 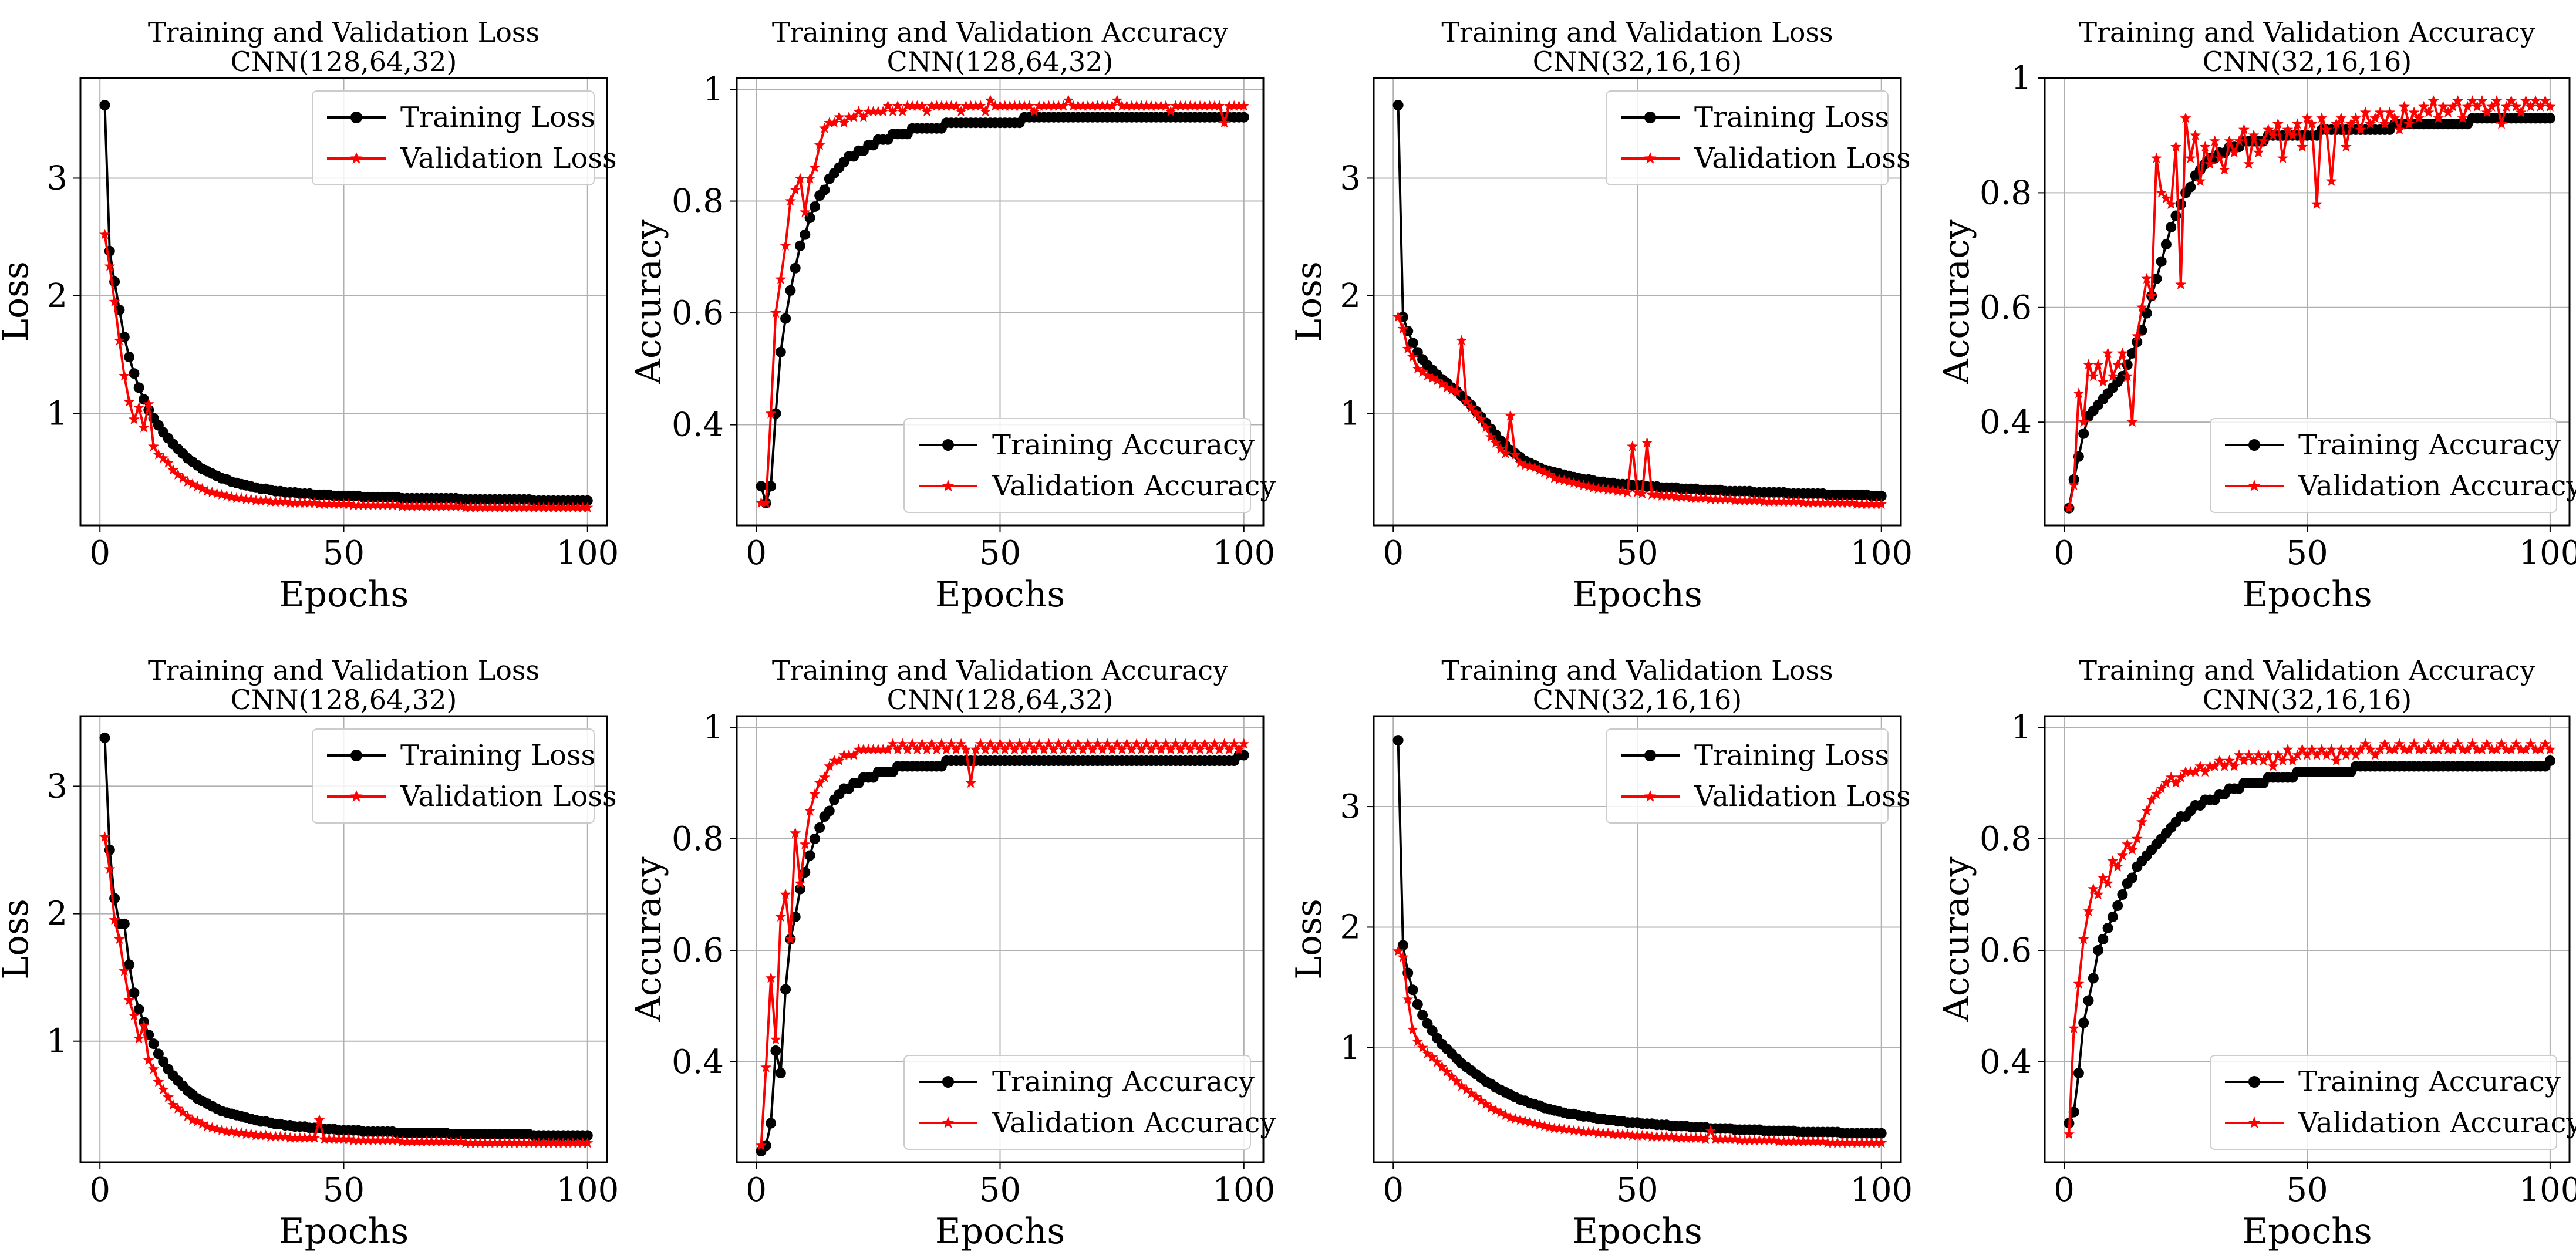 I want to click on x-tick-label: 50, so click(x=344, y=1190).